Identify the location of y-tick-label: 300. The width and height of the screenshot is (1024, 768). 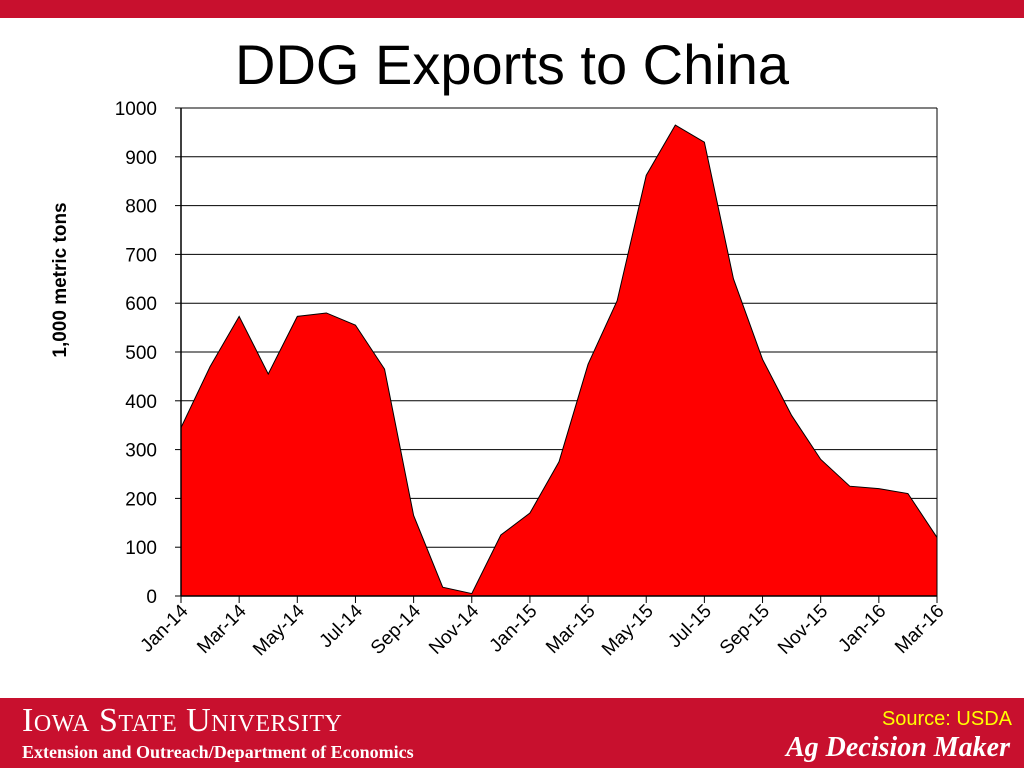
(141, 451).